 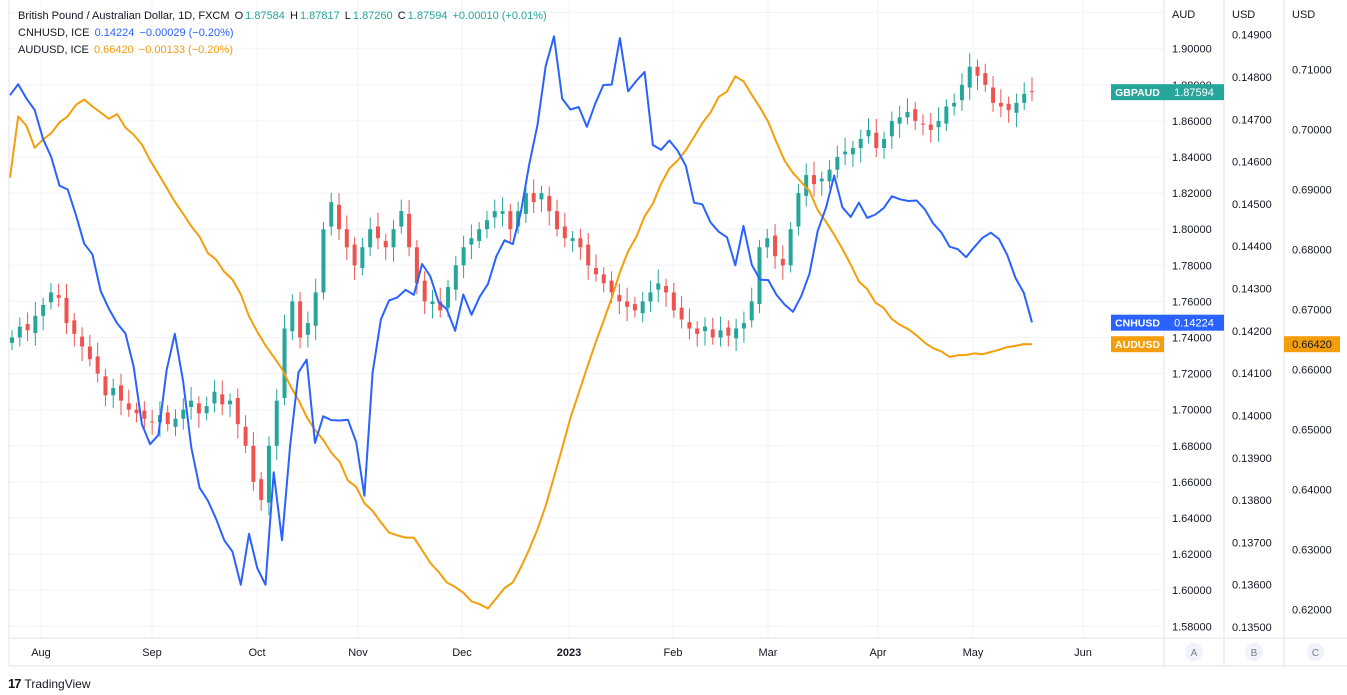 What do you see at coordinates (1137, 93) in the screenshot?
I see `gbpaud-badge-label: GBPAUD` at bounding box center [1137, 93].